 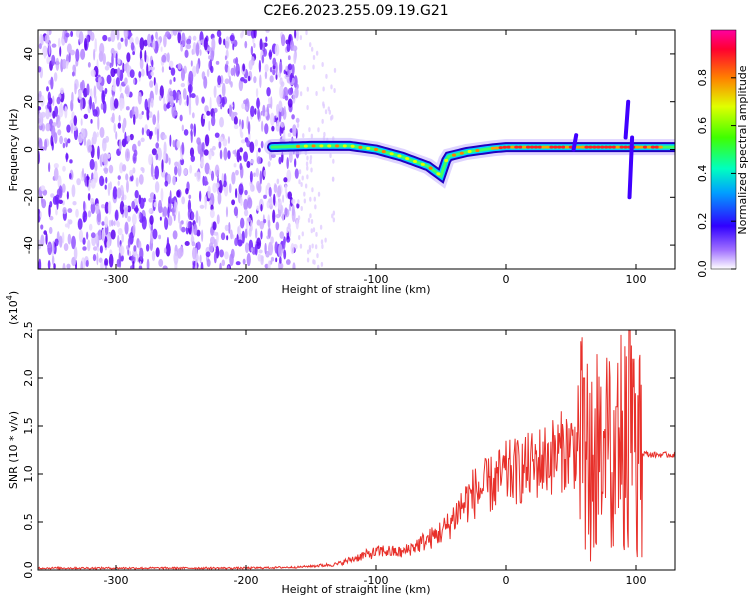 I want to click on snr-x-label: Height of straight line (km), so click(x=355, y=589).